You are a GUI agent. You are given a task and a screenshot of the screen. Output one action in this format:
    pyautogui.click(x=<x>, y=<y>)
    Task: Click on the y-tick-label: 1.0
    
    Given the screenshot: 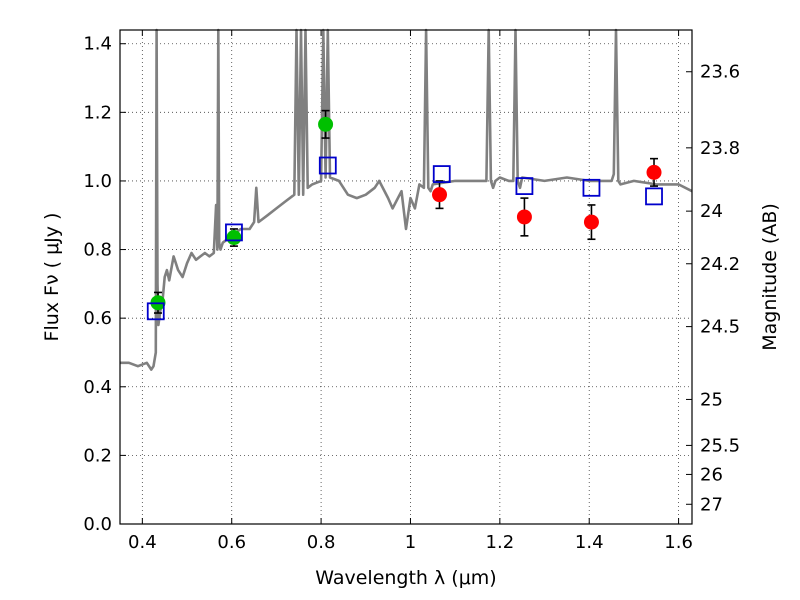 What is the action you would take?
    pyautogui.click(x=97, y=181)
    